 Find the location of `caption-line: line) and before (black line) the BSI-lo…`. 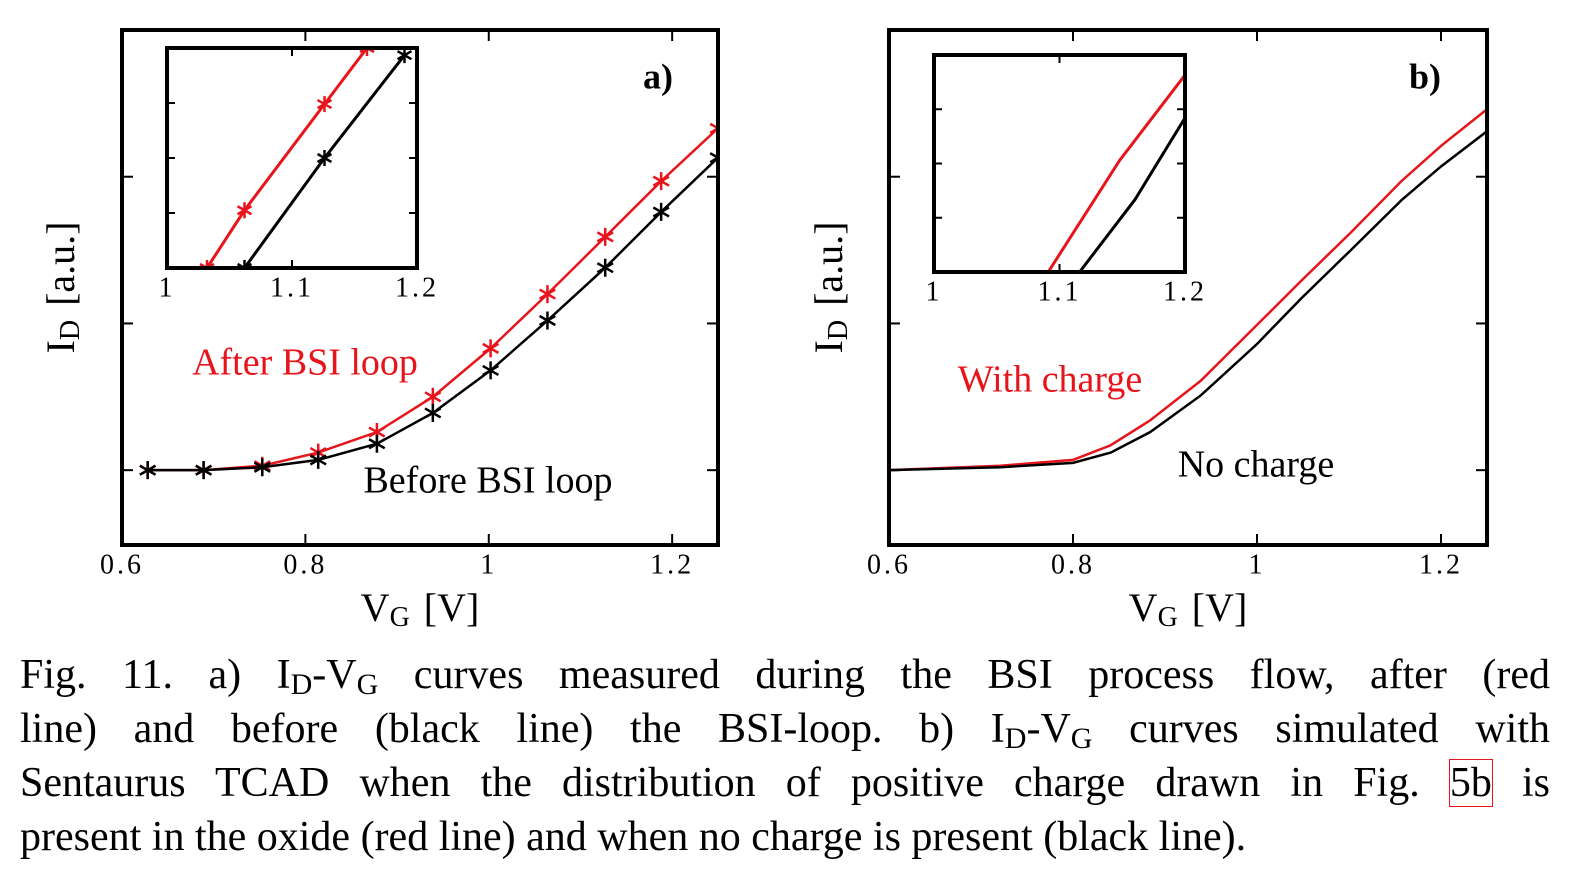

caption-line: line) and before (black line) the BSI-lo… is located at coordinates (785, 729).